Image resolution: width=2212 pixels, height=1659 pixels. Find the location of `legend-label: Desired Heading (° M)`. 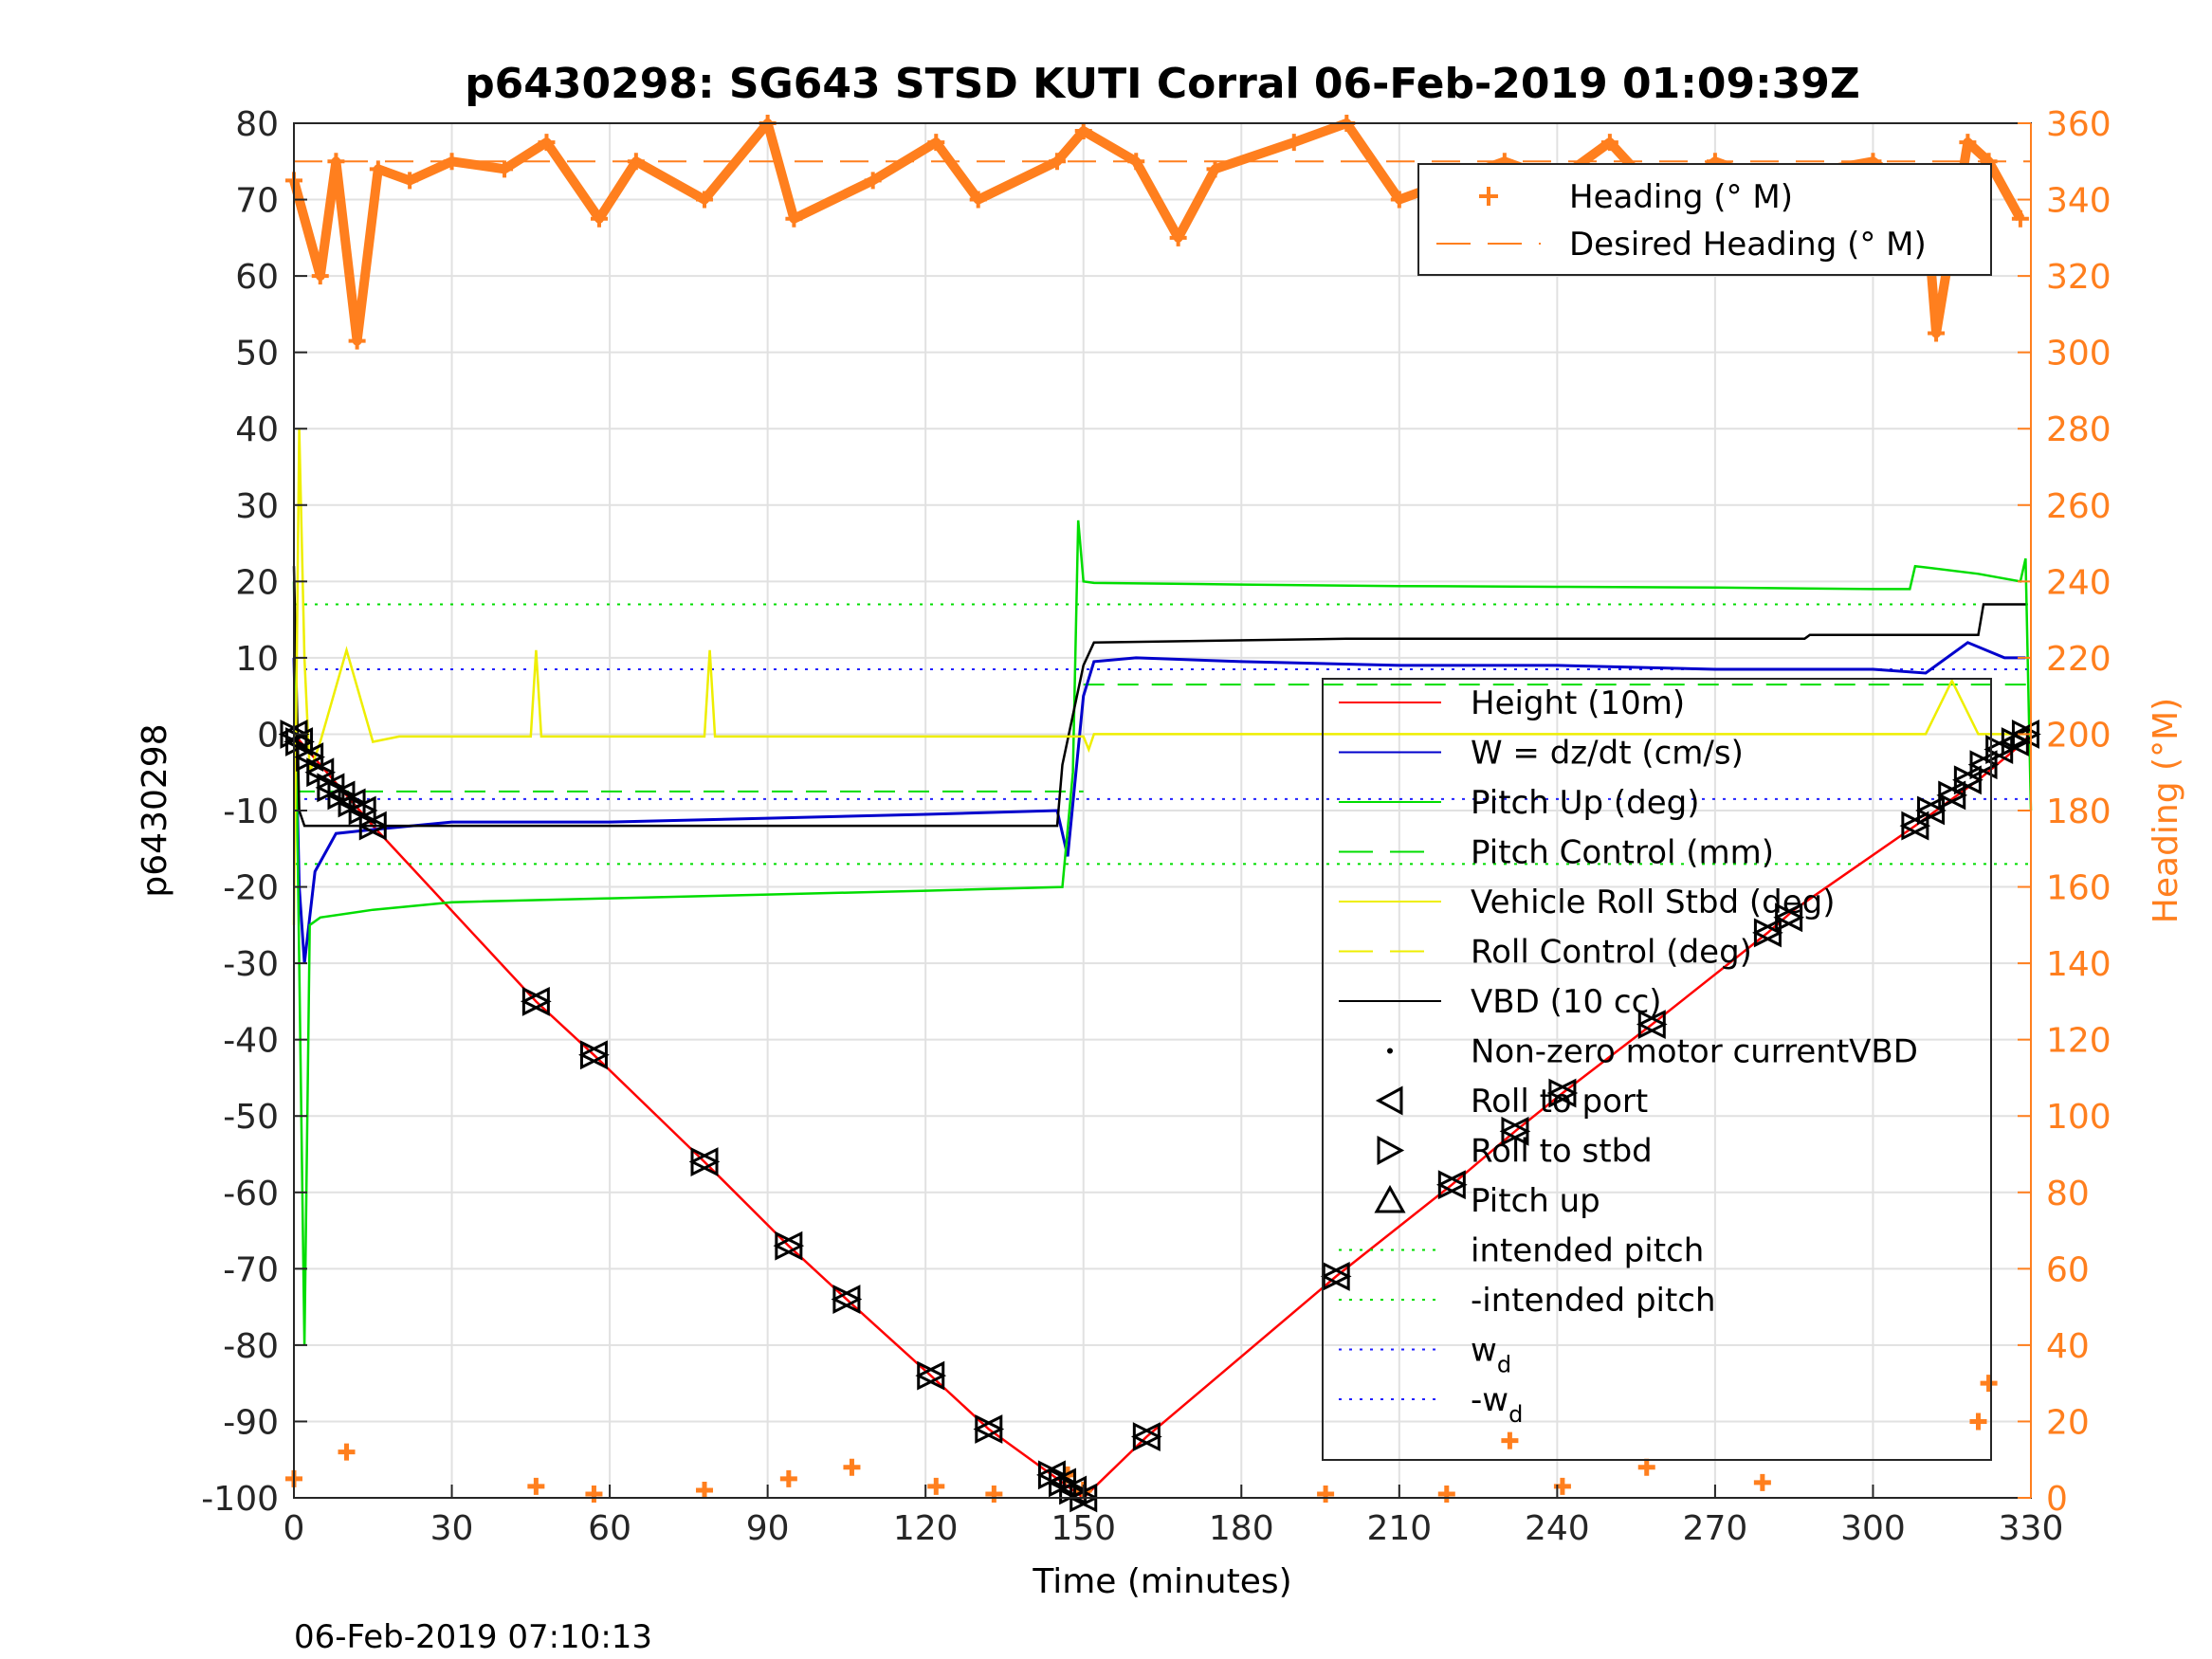

legend-label: Desired Heading (° M) is located at coordinates (1748, 245).